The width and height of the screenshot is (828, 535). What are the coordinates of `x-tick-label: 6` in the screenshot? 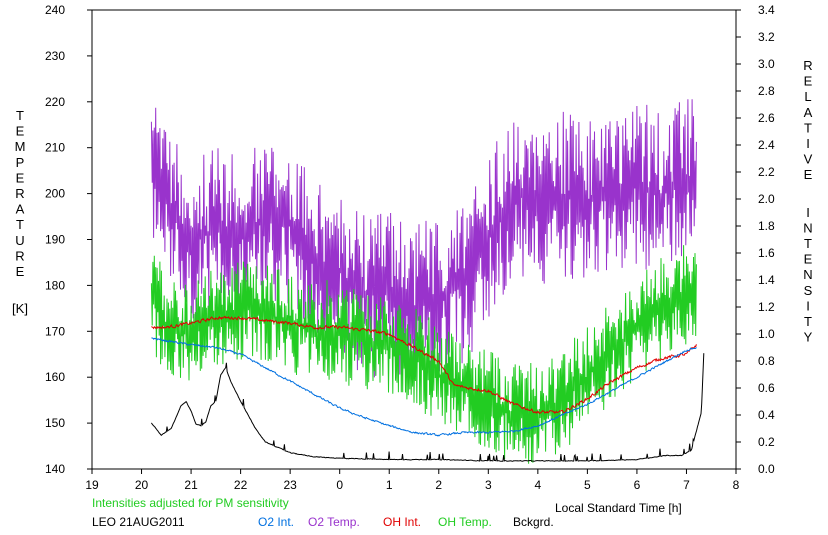 It's located at (637, 485).